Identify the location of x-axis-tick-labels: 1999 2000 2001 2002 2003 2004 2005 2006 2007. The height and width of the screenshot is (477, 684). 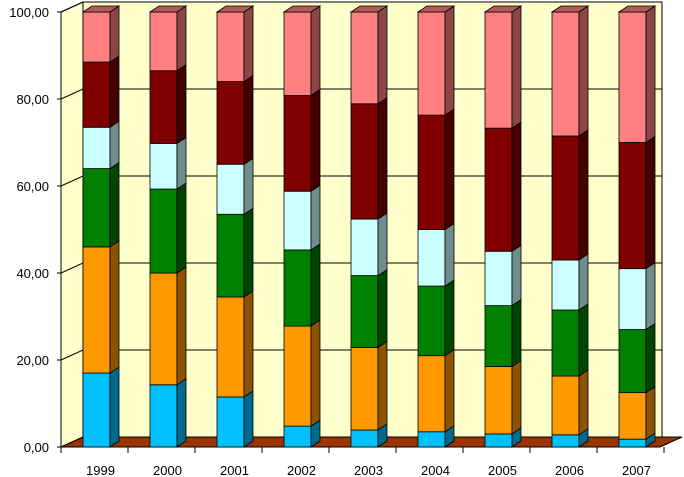
(362, 462).